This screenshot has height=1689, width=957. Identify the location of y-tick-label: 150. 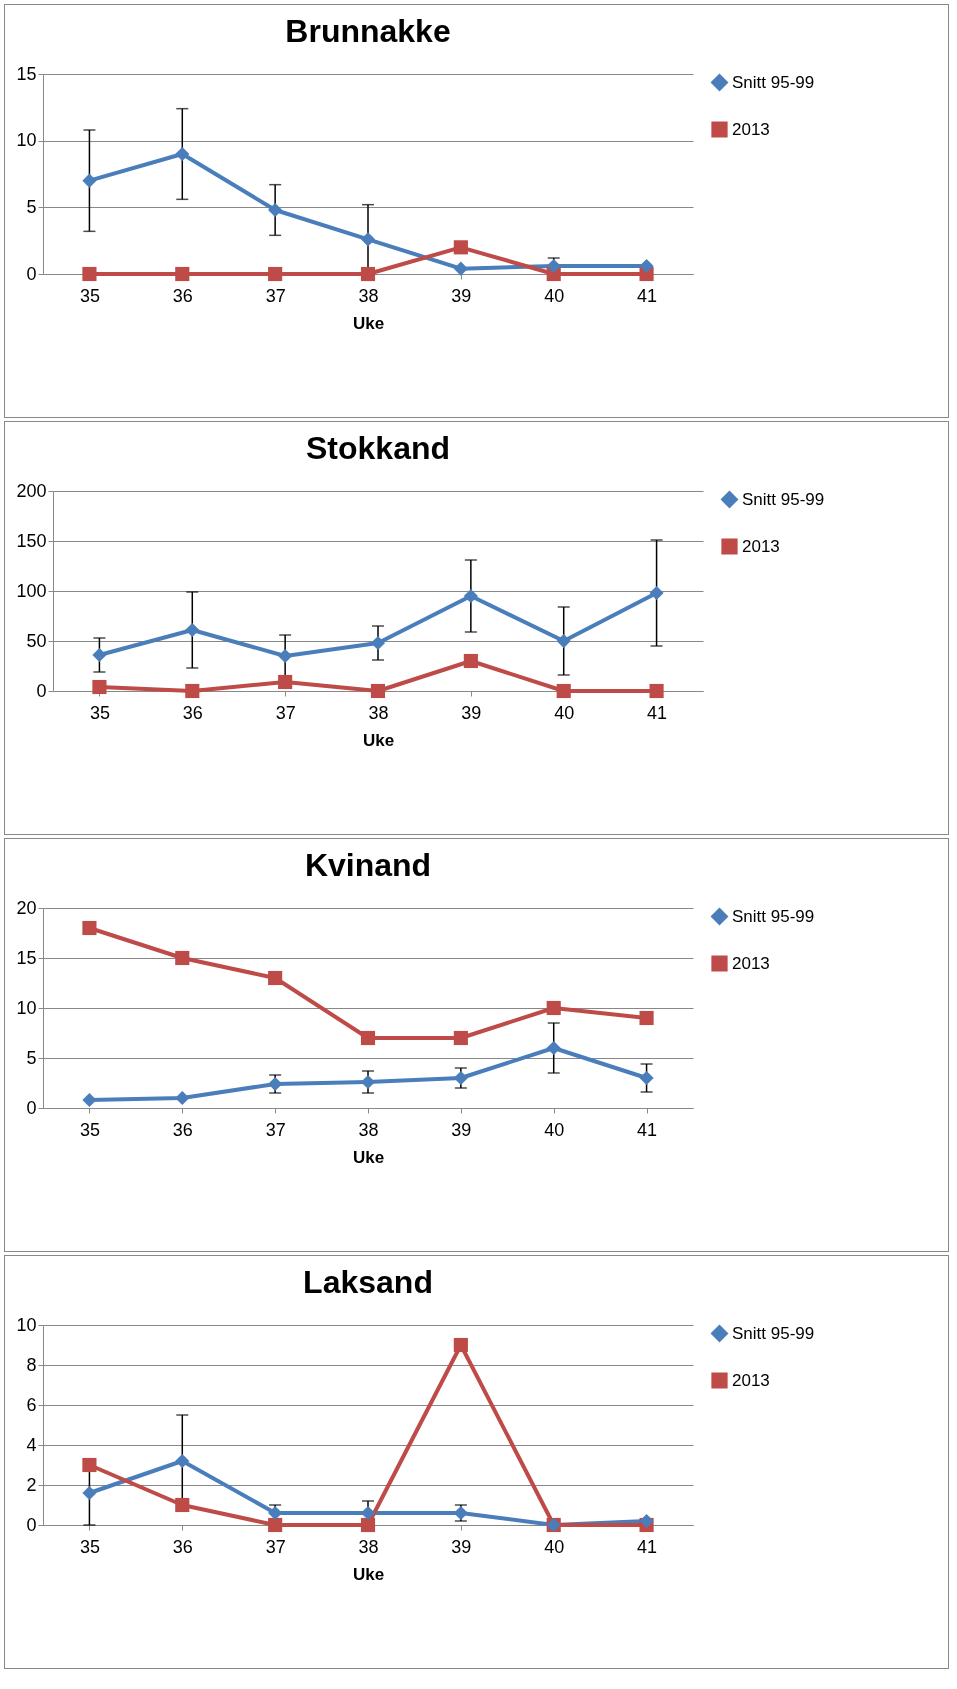
(31, 540).